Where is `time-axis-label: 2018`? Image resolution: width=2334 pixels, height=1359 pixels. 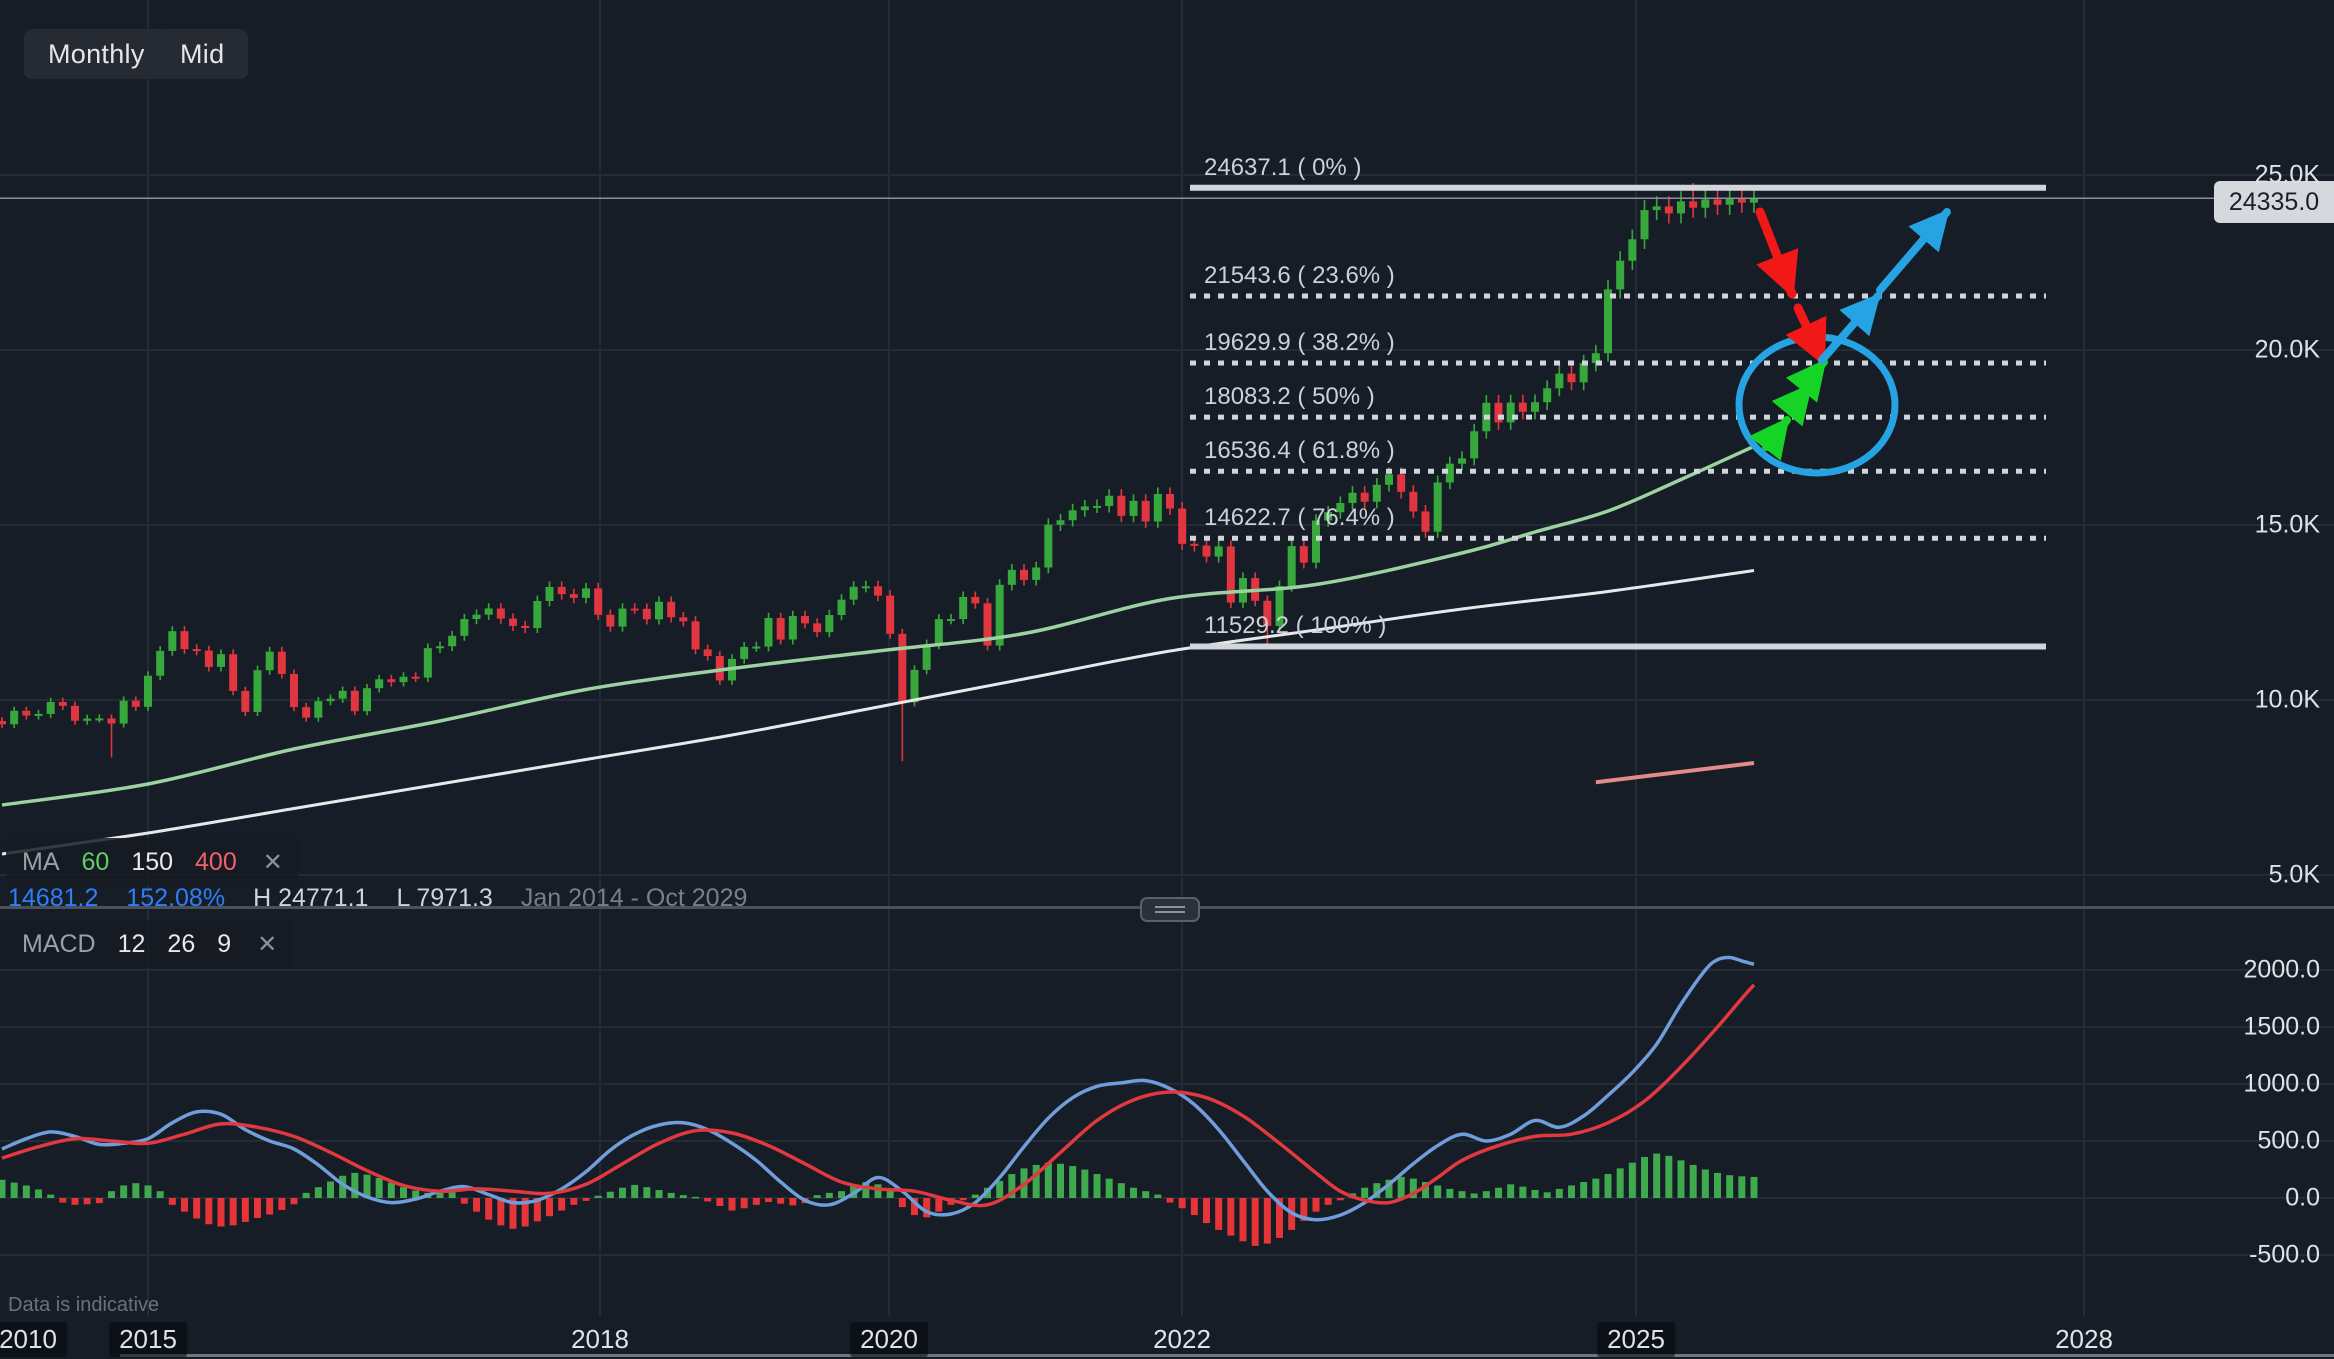
time-axis-label: 2018 is located at coordinates (600, 1339).